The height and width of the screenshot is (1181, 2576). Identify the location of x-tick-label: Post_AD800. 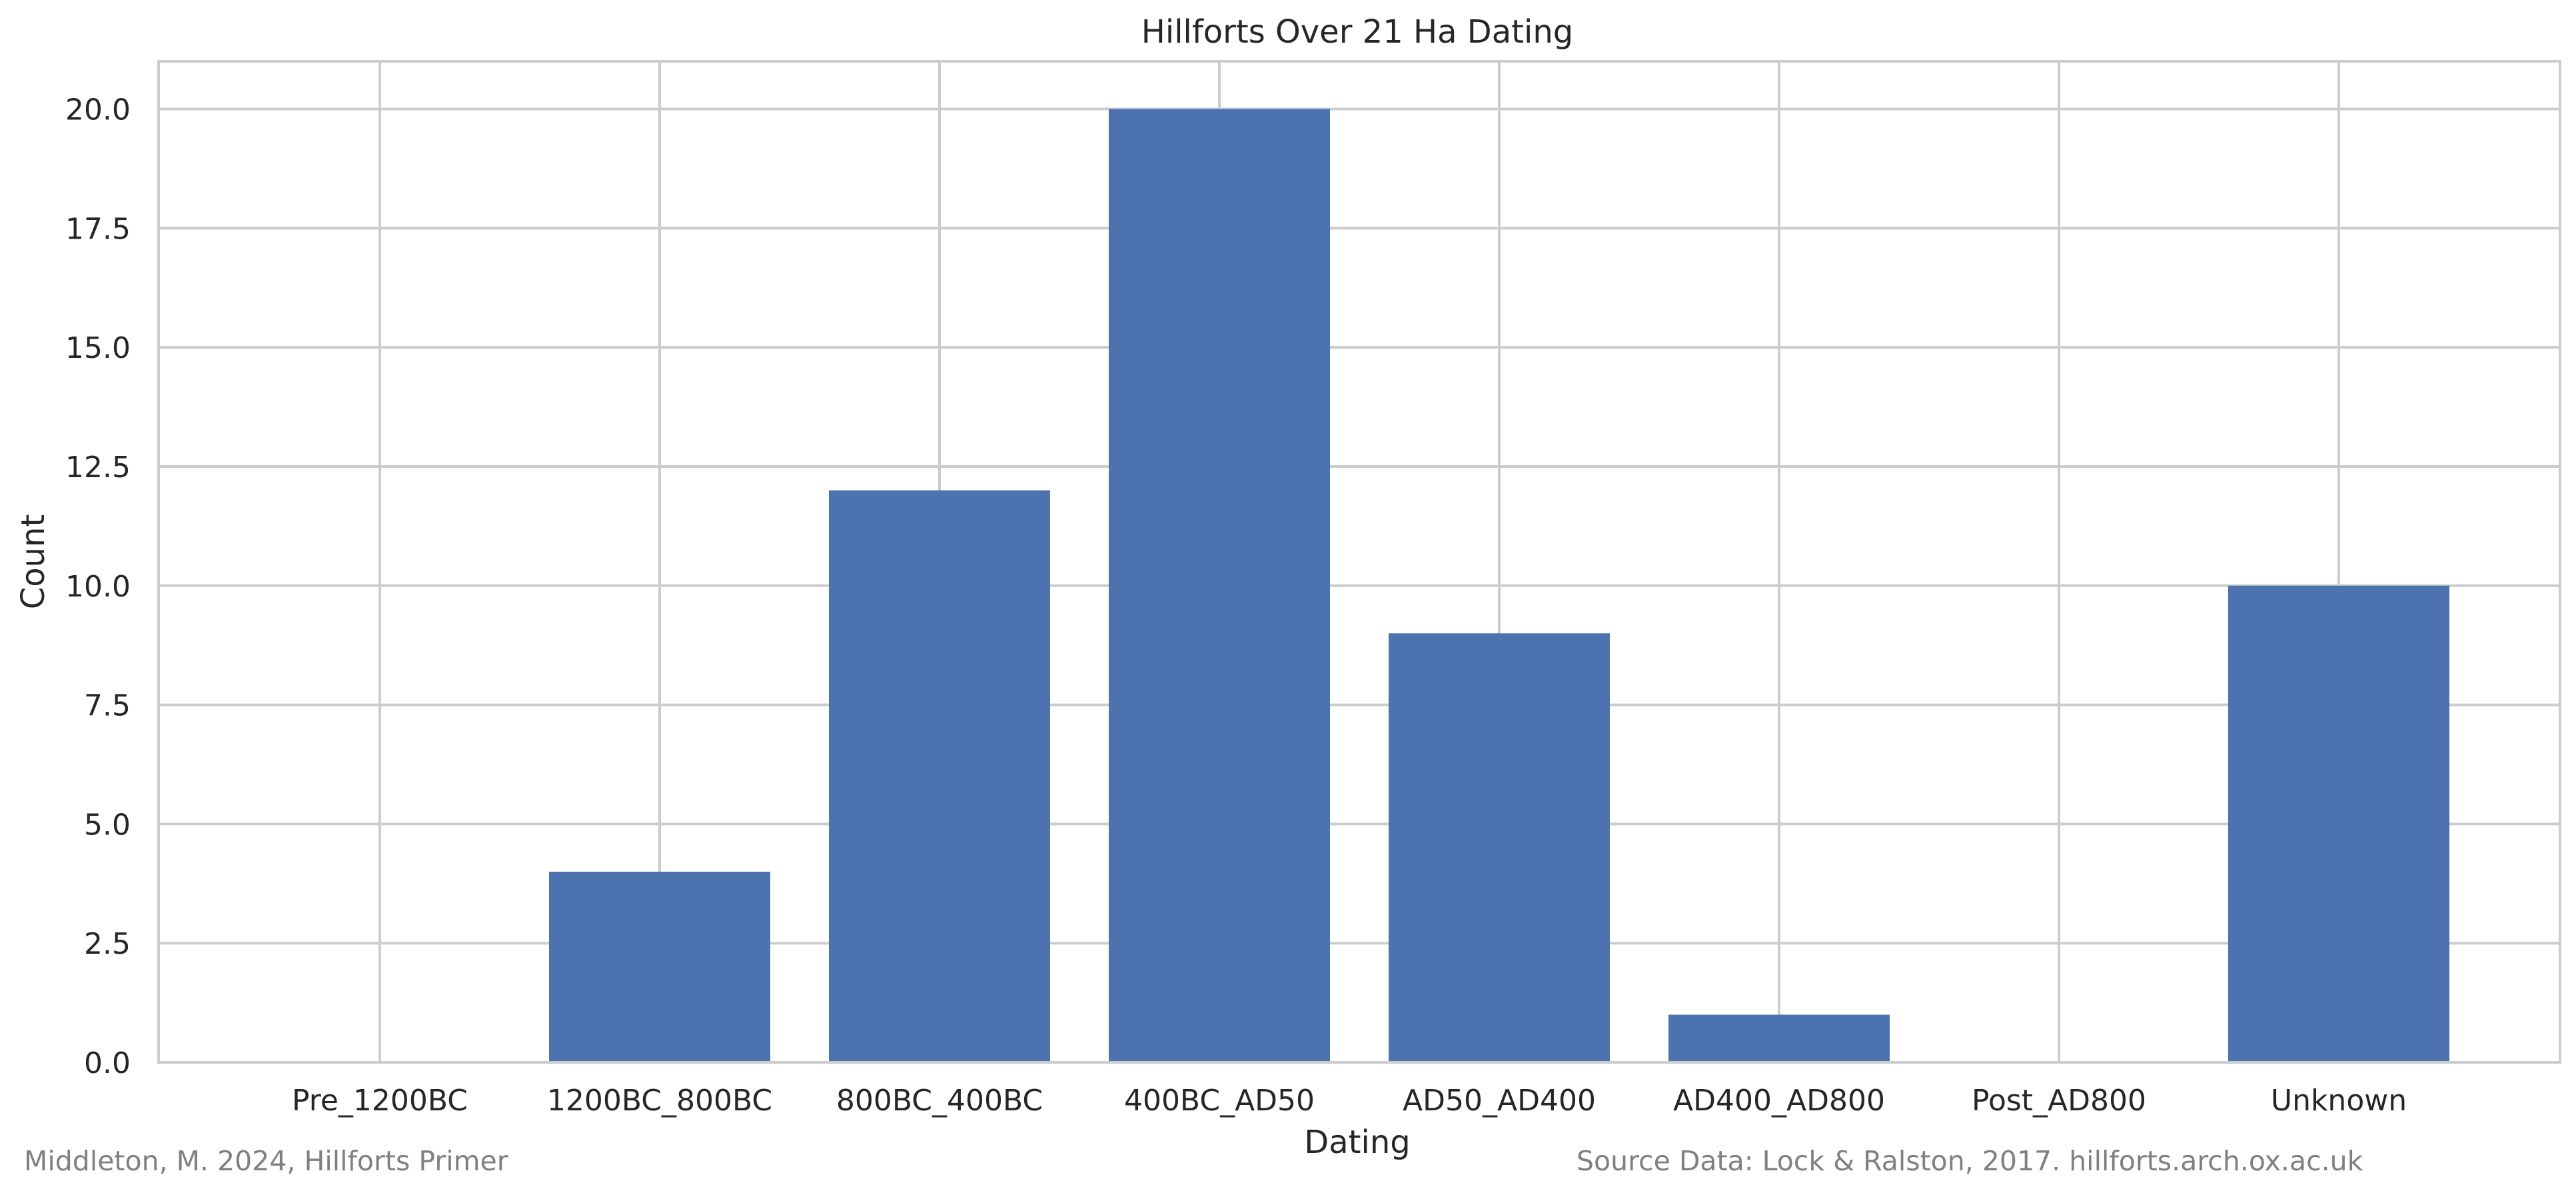
(2059, 1101).